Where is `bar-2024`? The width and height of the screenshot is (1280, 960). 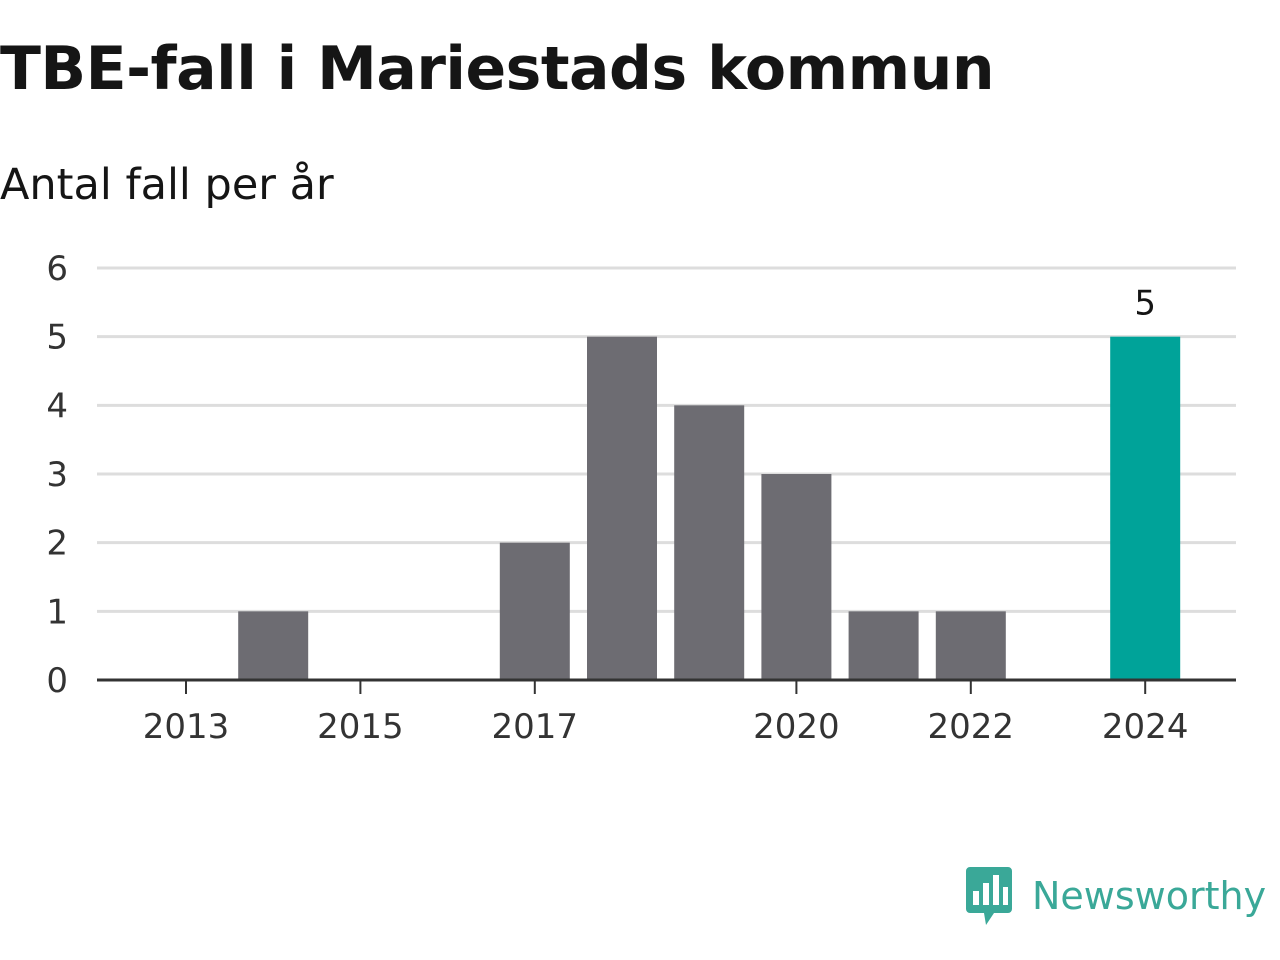 bar-2024 is located at coordinates (1145, 508).